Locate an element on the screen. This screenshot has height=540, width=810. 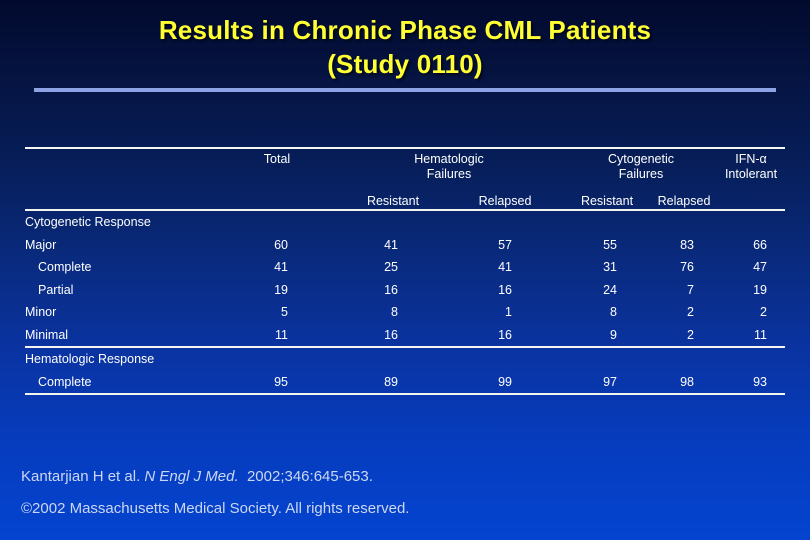
cell-cyto-relapsed: 83 is located at coordinates (687, 244).